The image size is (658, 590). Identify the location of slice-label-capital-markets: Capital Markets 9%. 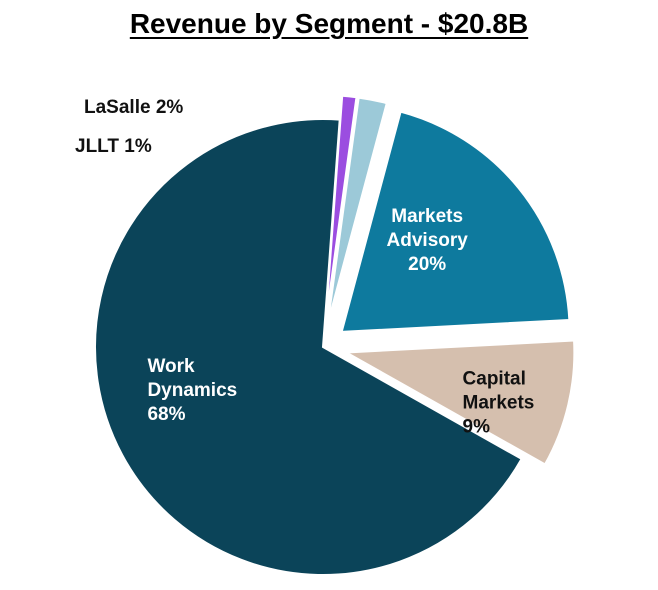
(499, 402).